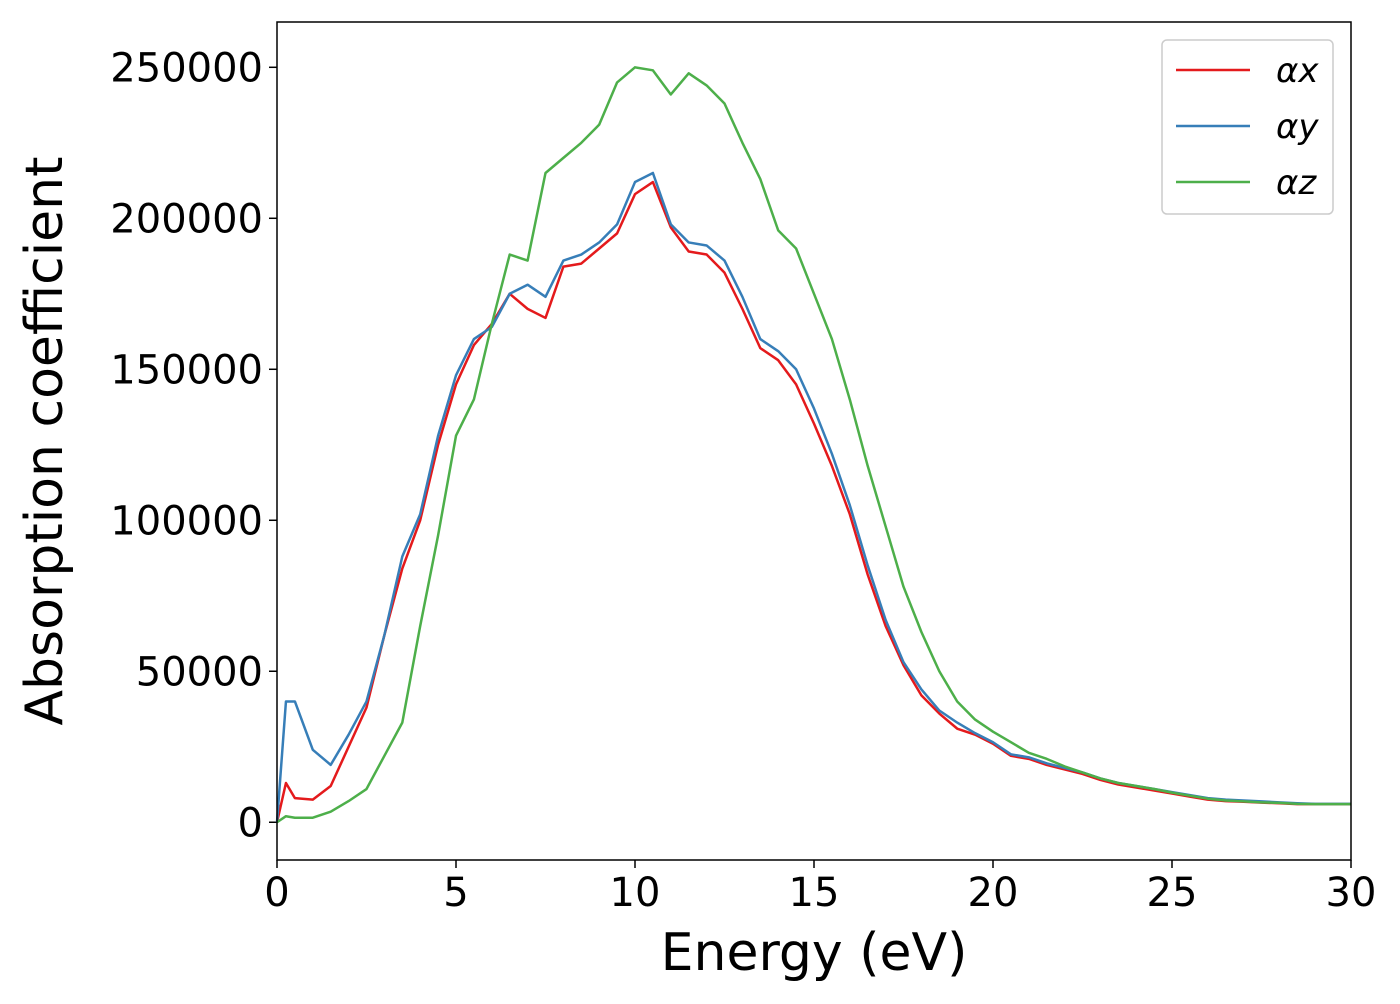 Image resolution: width=1400 pixels, height=1004 pixels. Describe the element at coordinates (1351, 893) in the screenshot. I see `x-tick-label: 30` at that location.